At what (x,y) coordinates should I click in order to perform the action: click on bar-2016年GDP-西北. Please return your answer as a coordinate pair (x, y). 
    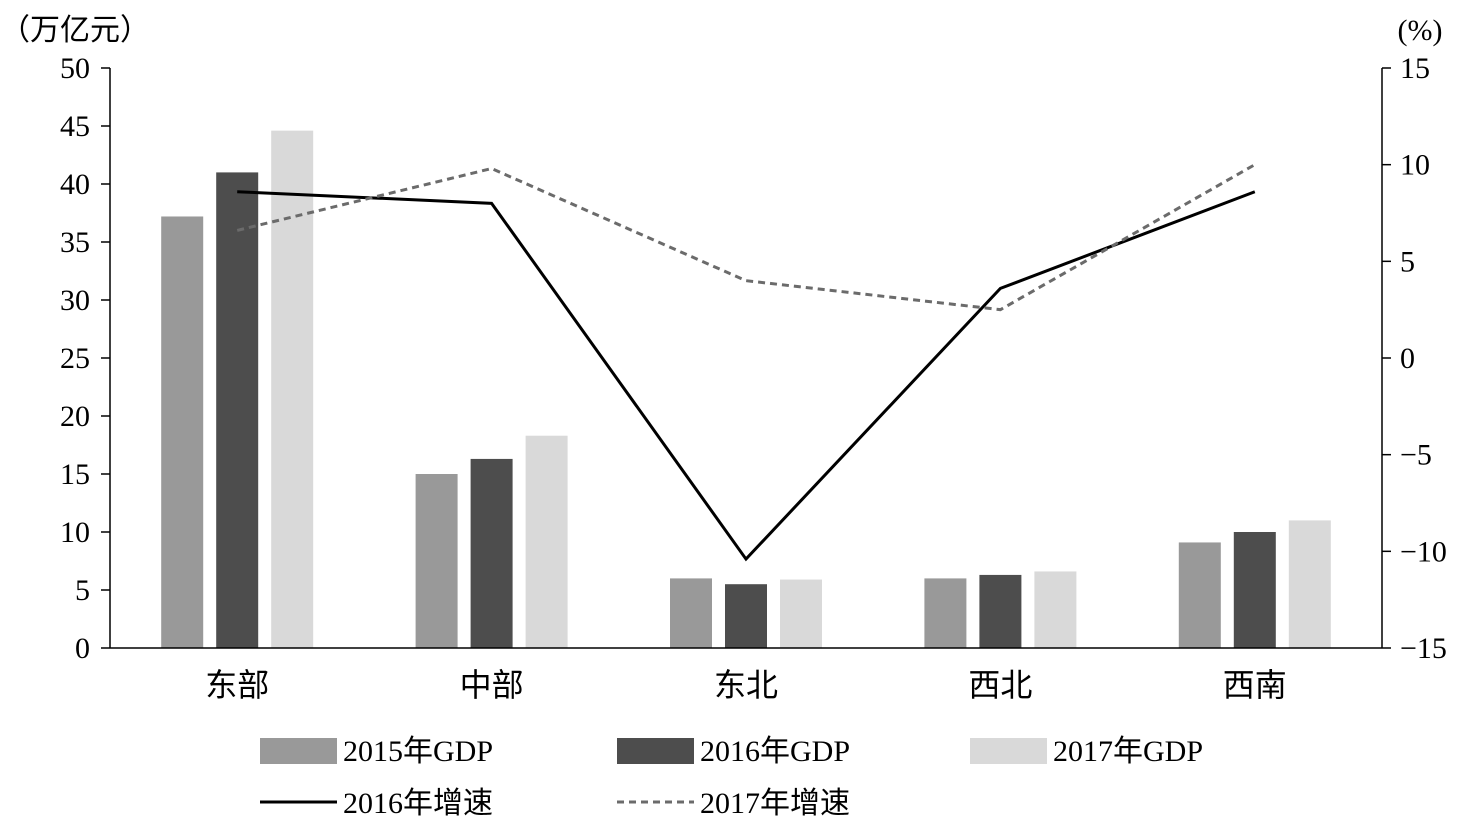
    Looking at the image, I should click on (1000, 611).